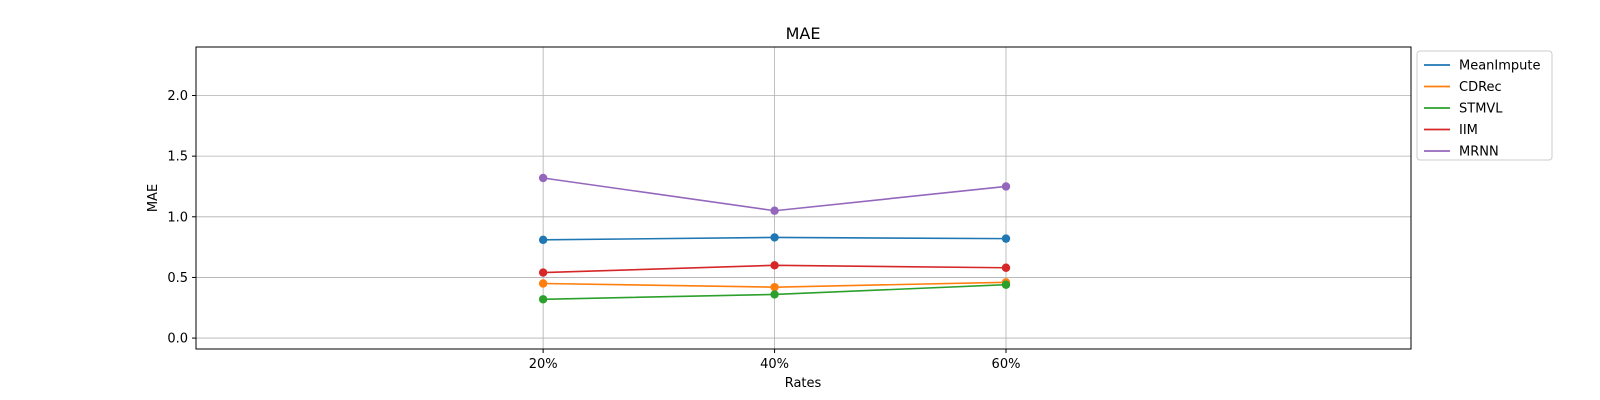 The image size is (1600, 400). Describe the element at coordinates (774, 364) in the screenshot. I see `x-tick-label: 40%` at that location.